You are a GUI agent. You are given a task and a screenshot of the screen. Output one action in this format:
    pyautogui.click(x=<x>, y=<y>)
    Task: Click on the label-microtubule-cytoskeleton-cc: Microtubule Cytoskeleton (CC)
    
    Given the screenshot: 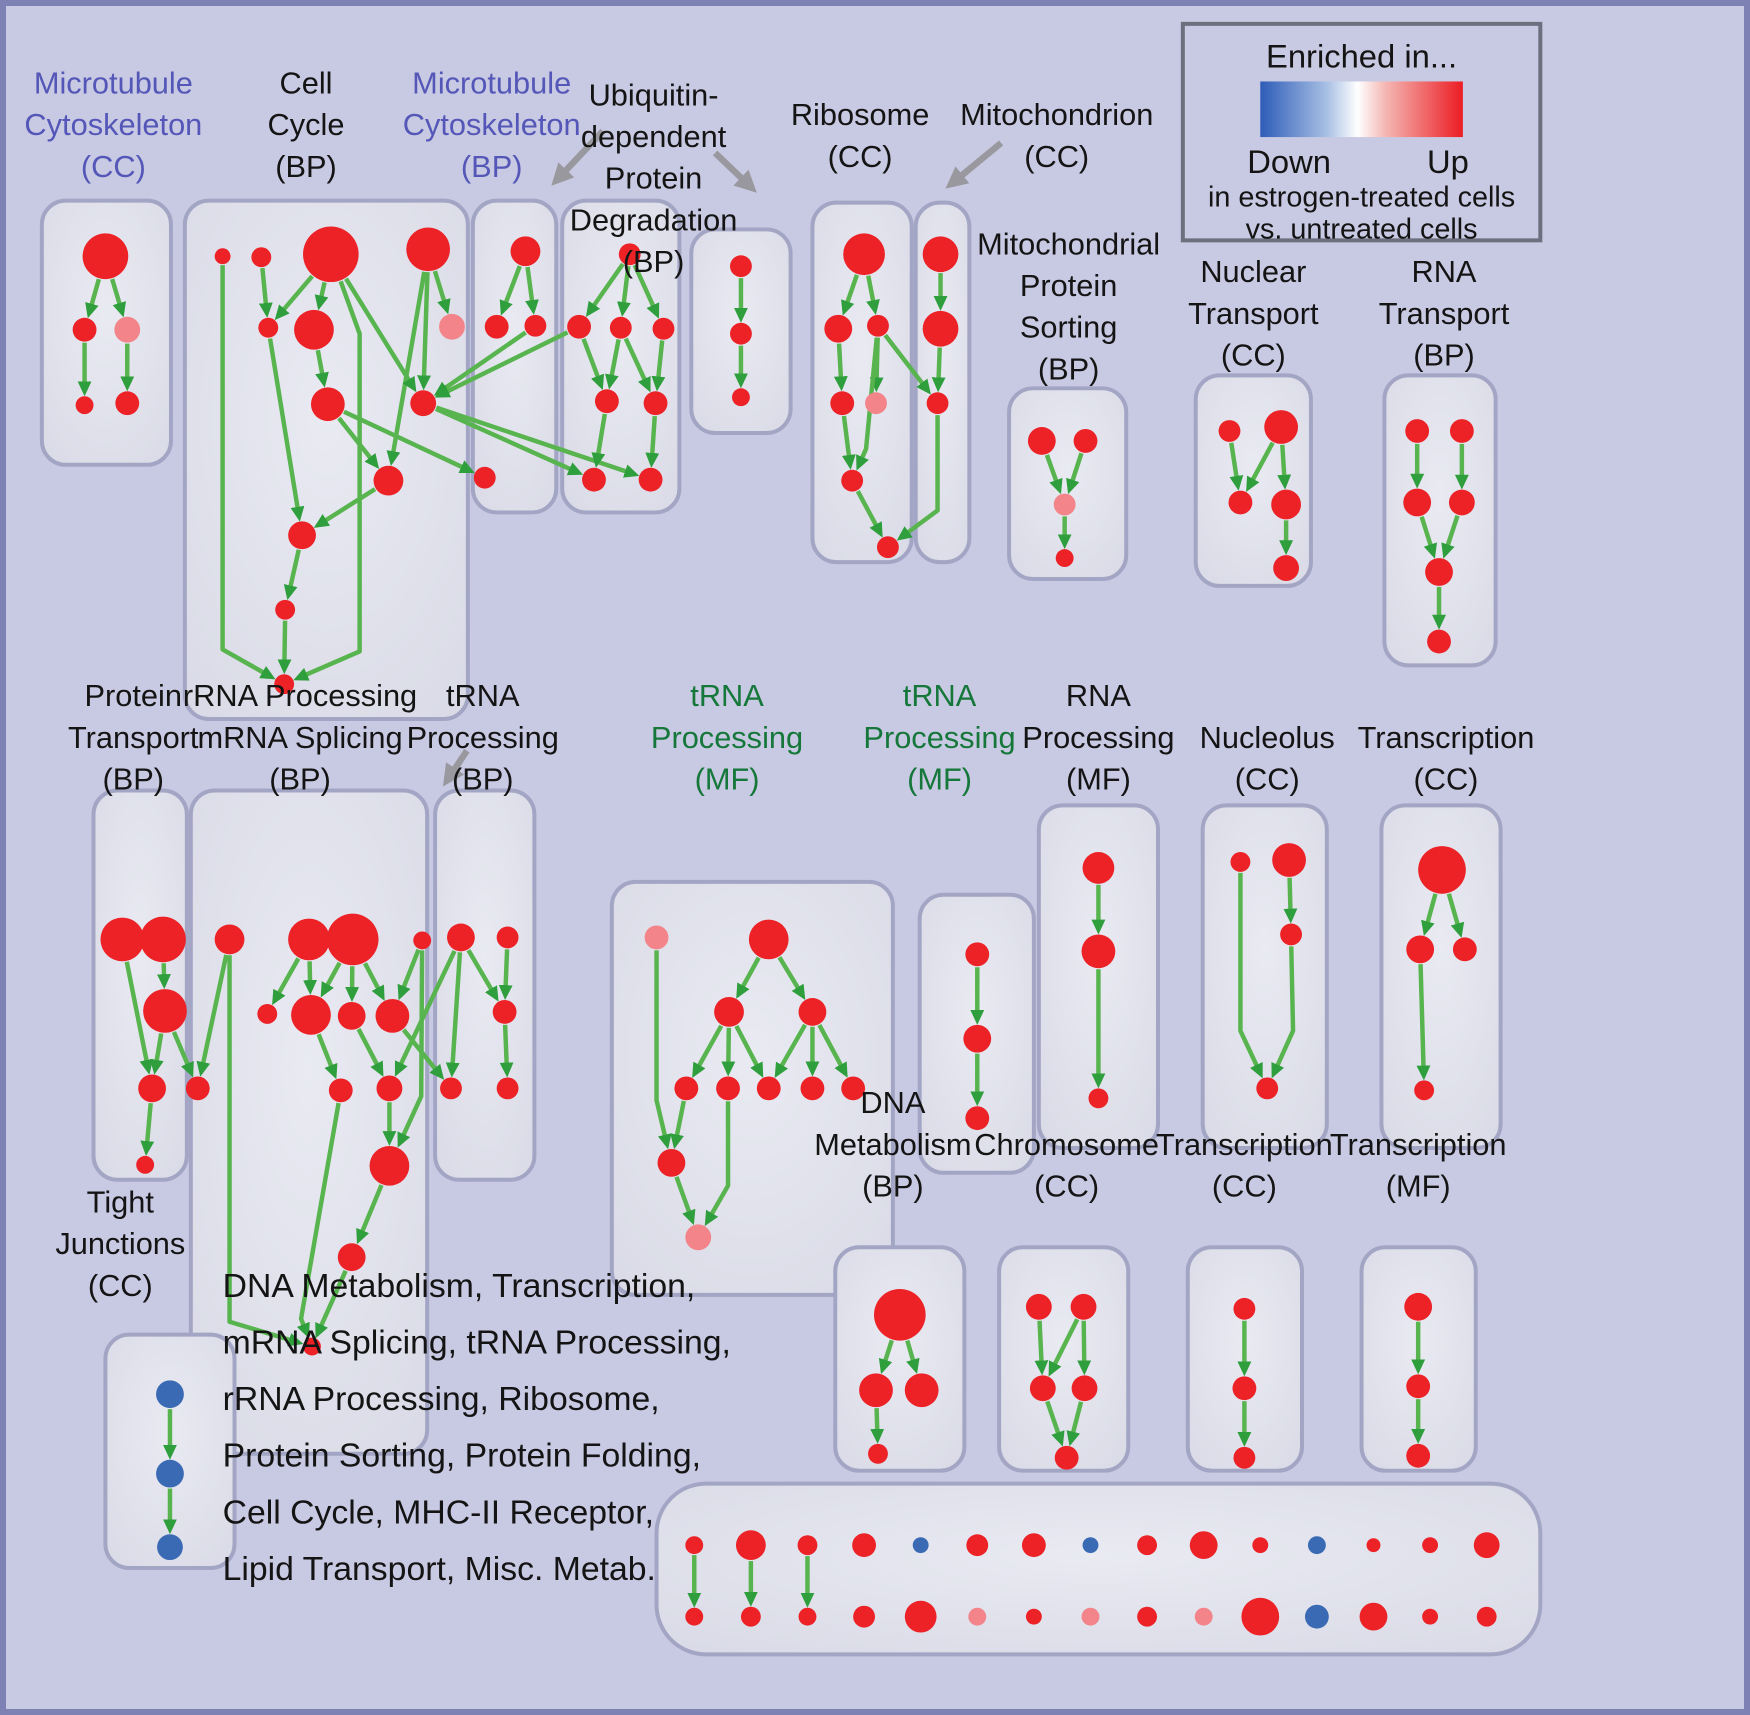 What is the action you would take?
    pyautogui.click(x=113, y=124)
    